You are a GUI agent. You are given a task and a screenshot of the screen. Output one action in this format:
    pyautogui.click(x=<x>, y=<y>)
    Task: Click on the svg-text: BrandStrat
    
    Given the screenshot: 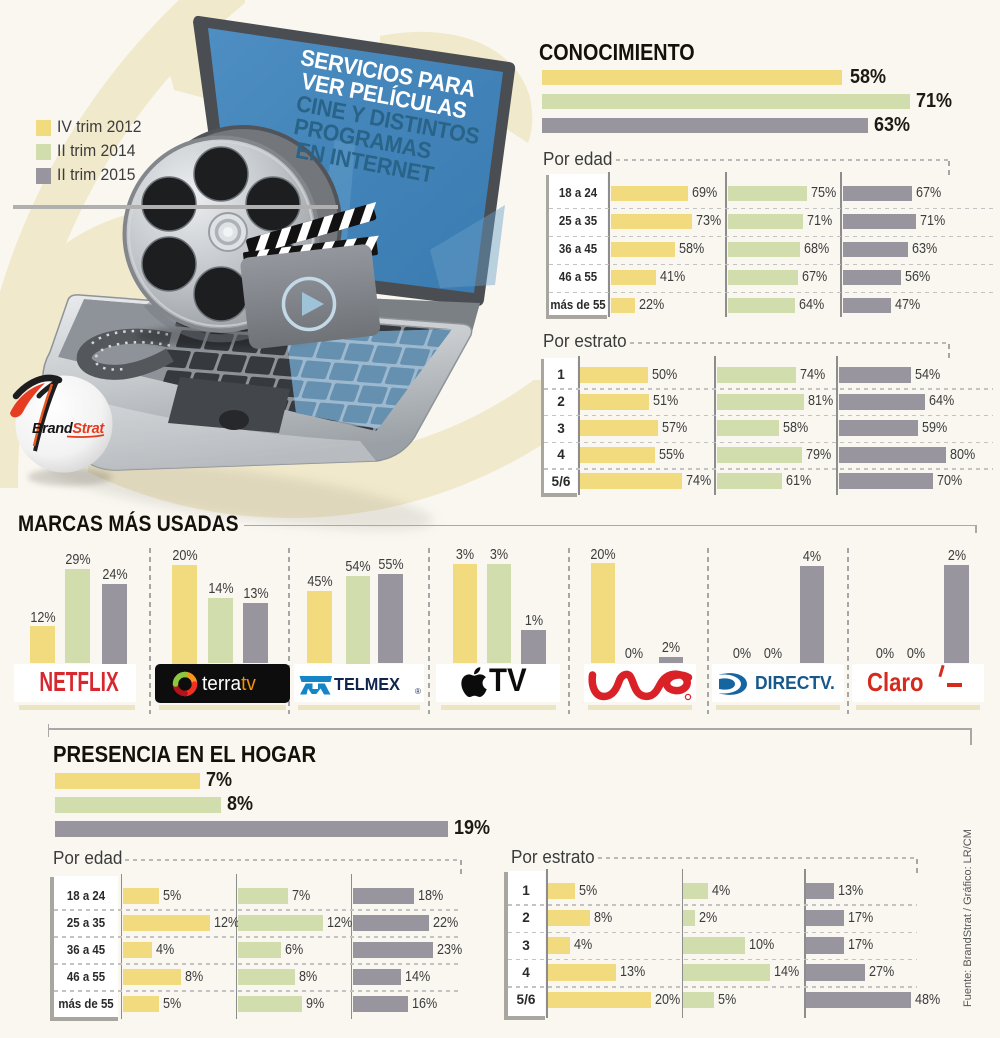 What is the action you would take?
    pyautogui.click(x=68, y=429)
    